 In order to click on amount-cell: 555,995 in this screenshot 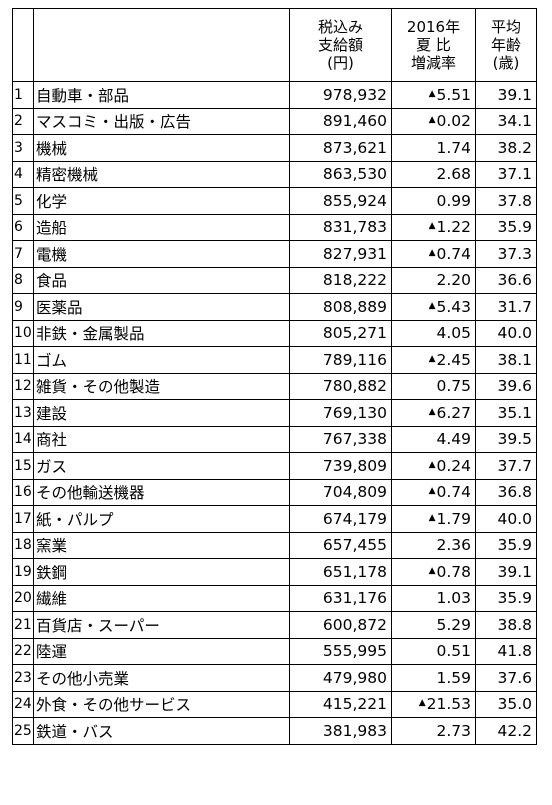, I will do `click(340, 651)`.